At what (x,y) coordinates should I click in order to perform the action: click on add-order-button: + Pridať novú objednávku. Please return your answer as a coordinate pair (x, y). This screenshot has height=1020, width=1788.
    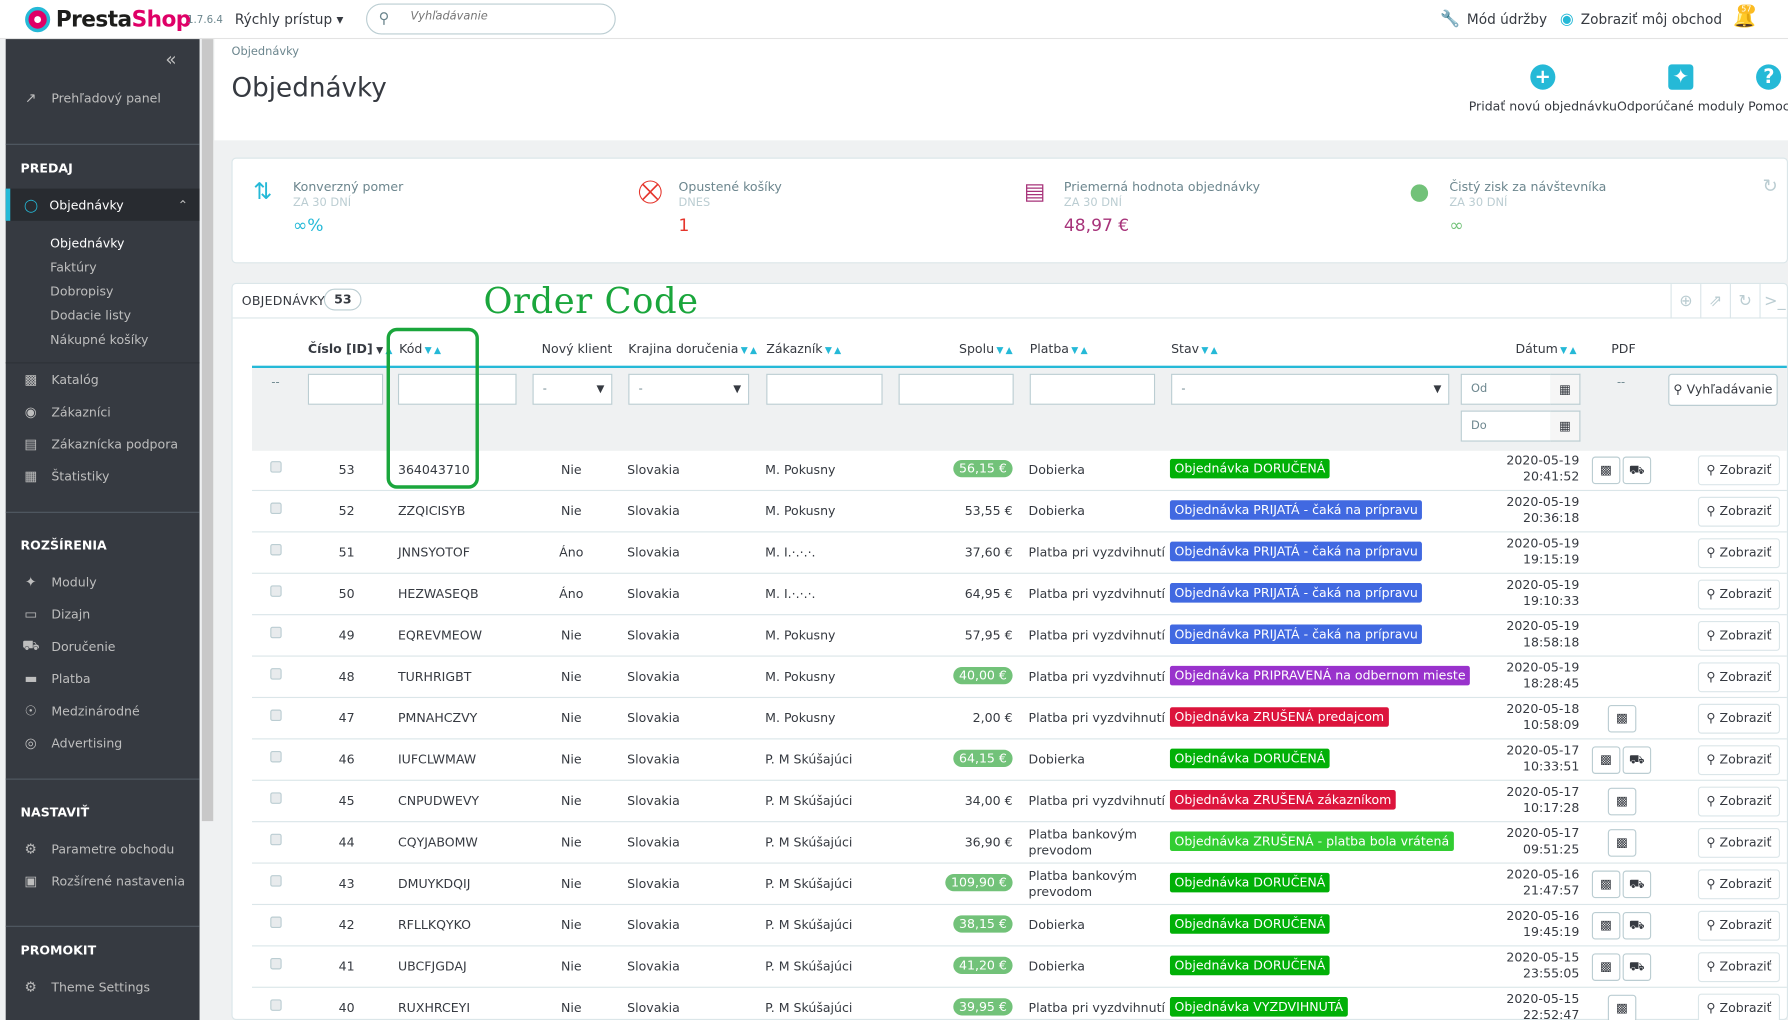
    Looking at the image, I should click on (1542, 89).